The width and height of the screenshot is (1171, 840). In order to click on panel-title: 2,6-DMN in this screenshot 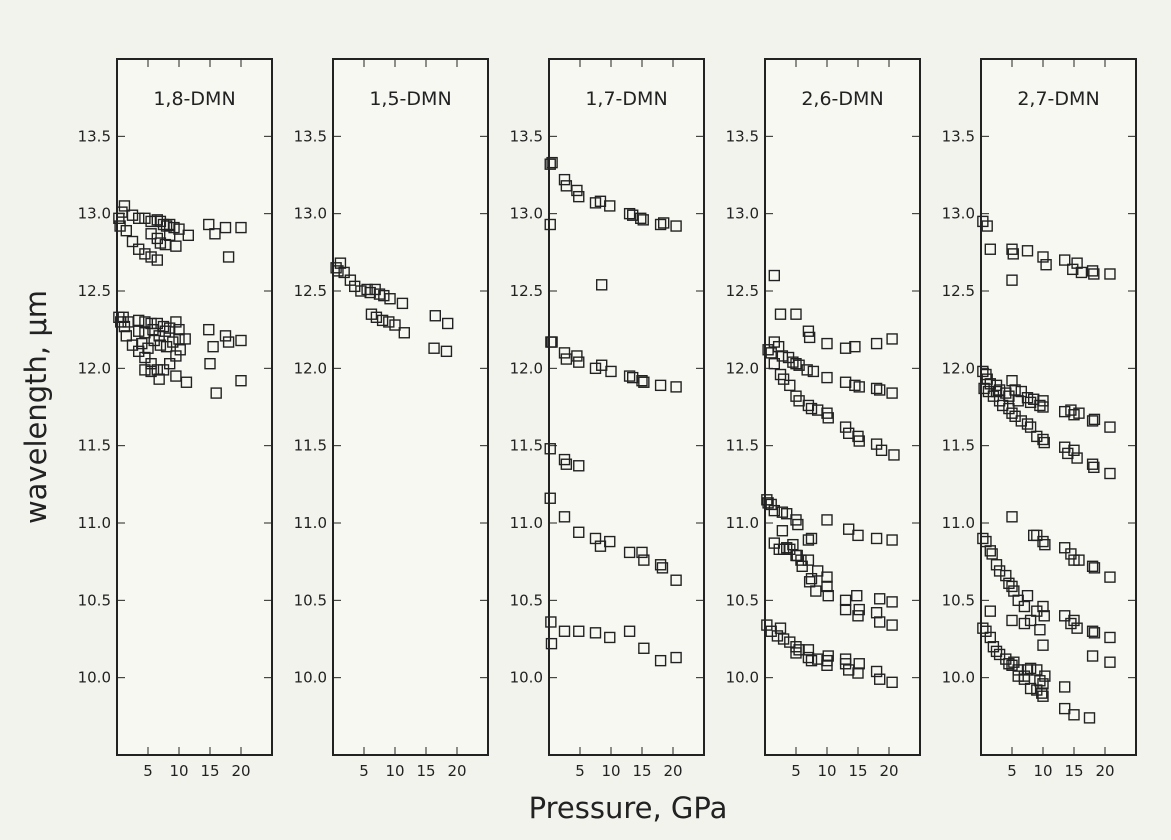, I will do `click(842, 99)`.